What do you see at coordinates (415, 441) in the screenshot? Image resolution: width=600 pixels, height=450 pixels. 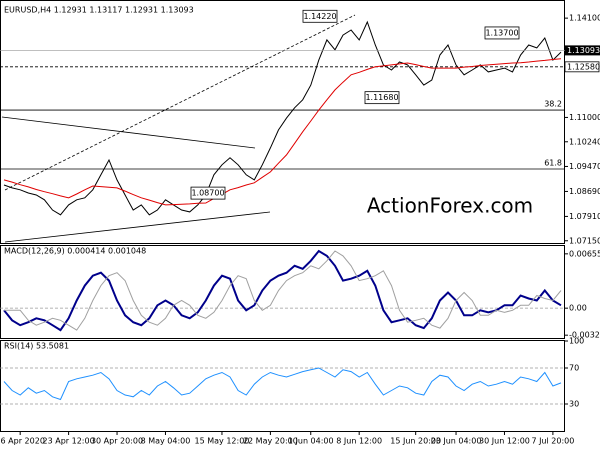 I see `x-tick-label: 15 Jun 20:00` at bounding box center [415, 441].